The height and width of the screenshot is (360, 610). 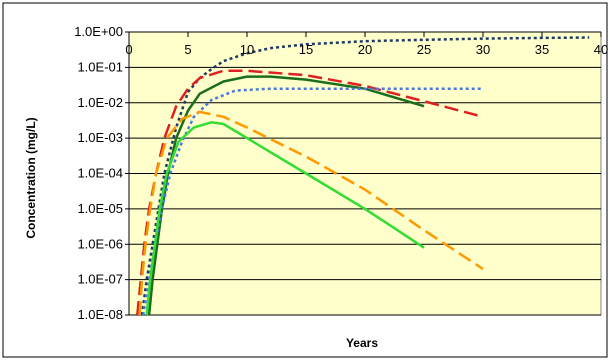 I want to click on x-tick-label: 0, so click(x=128, y=49).